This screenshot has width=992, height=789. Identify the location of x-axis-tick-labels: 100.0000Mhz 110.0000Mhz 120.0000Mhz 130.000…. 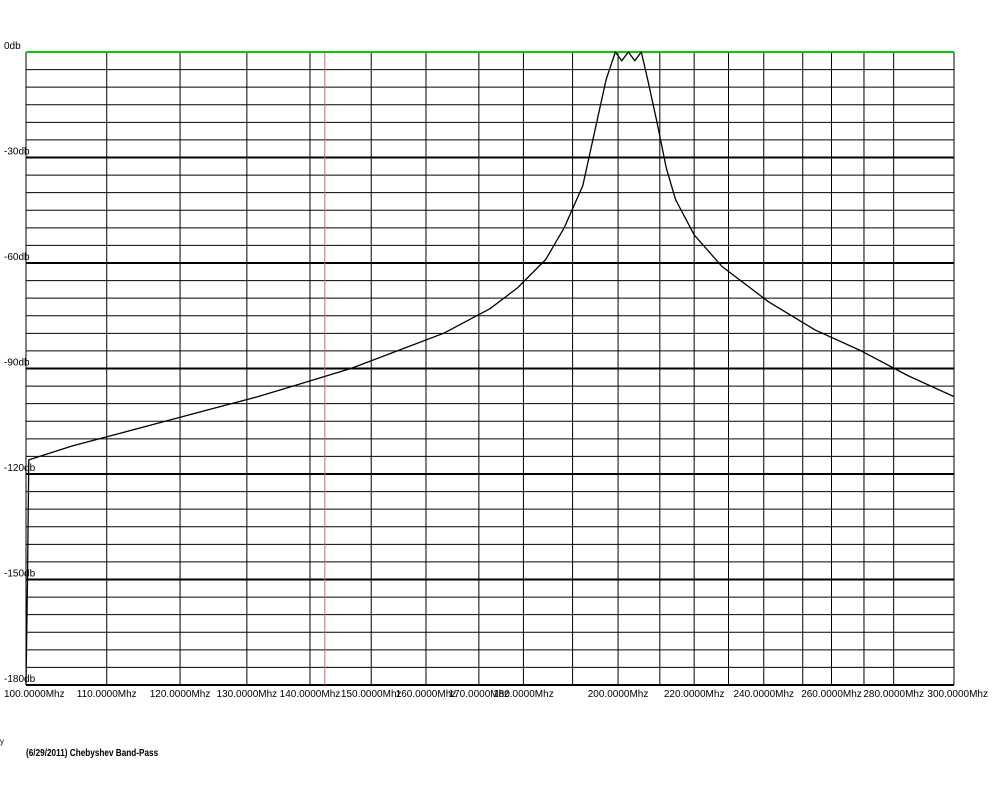
(496, 694).